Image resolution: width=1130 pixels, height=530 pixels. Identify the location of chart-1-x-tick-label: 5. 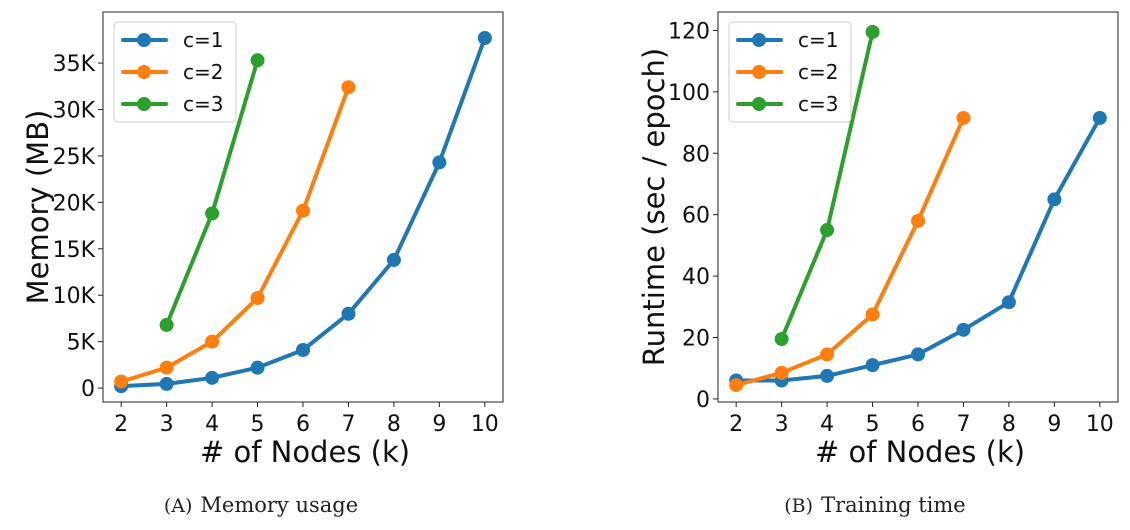
(258, 424).